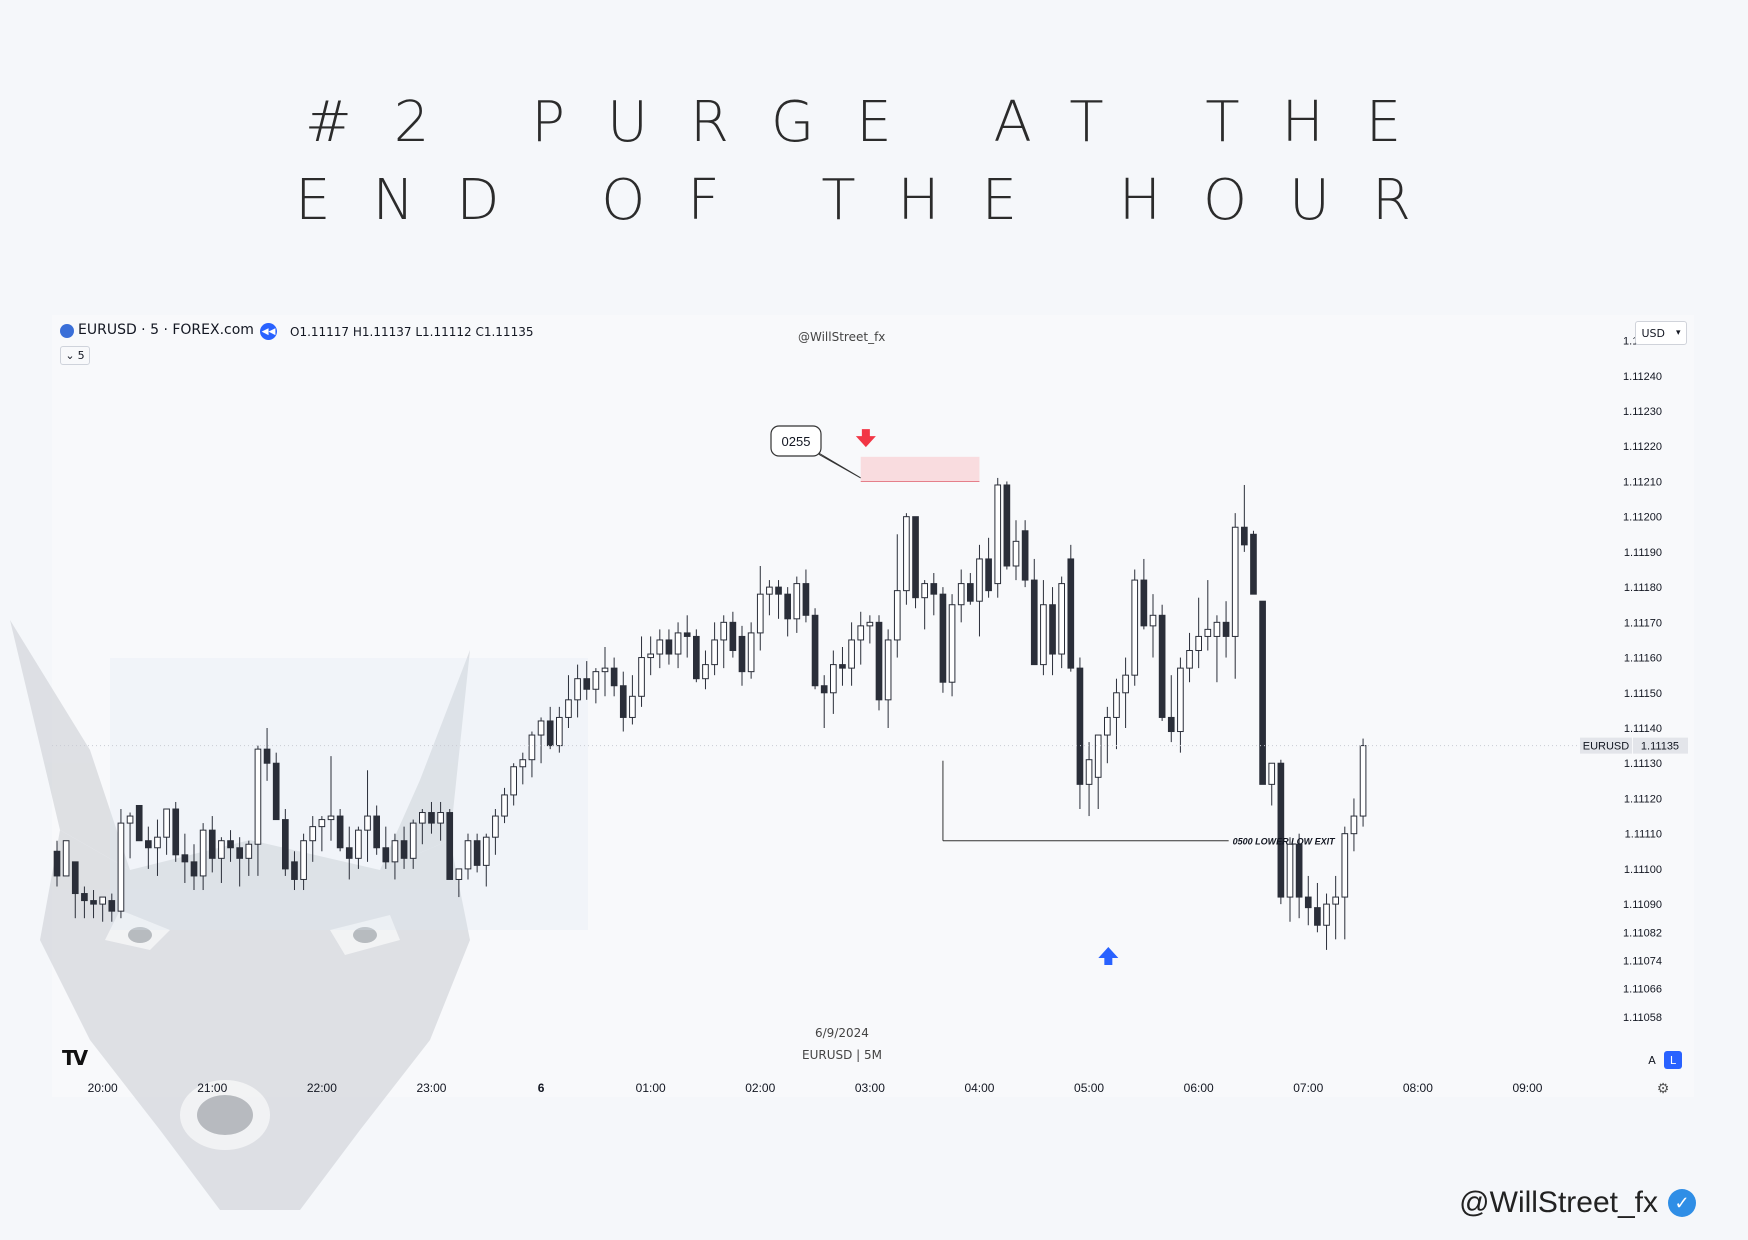 Image resolution: width=1748 pixels, height=1240 pixels. I want to click on title-line-1: #2 PURGE AT THE, so click(874, 122).